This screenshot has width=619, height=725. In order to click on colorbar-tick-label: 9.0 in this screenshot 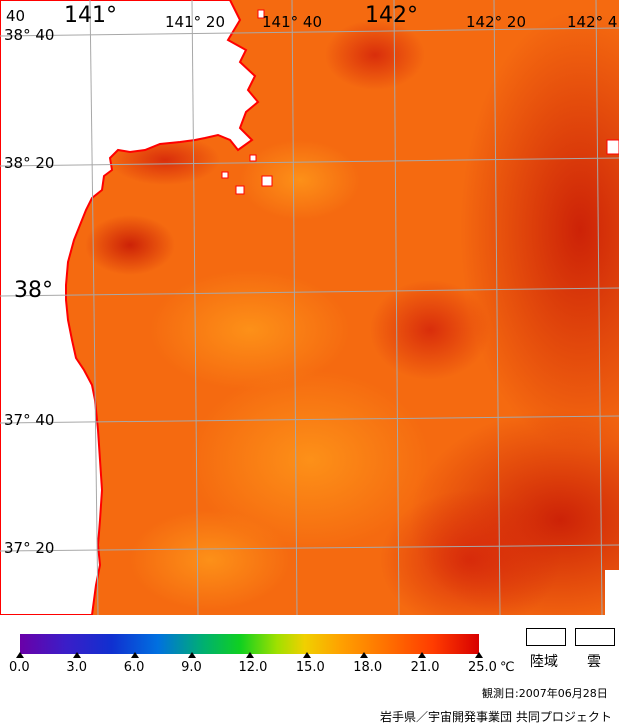, I will do `click(191, 667)`.